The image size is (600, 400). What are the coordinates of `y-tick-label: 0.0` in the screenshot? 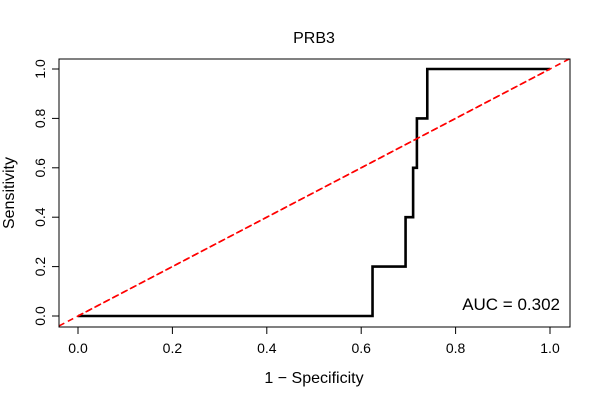 It's located at (40, 316).